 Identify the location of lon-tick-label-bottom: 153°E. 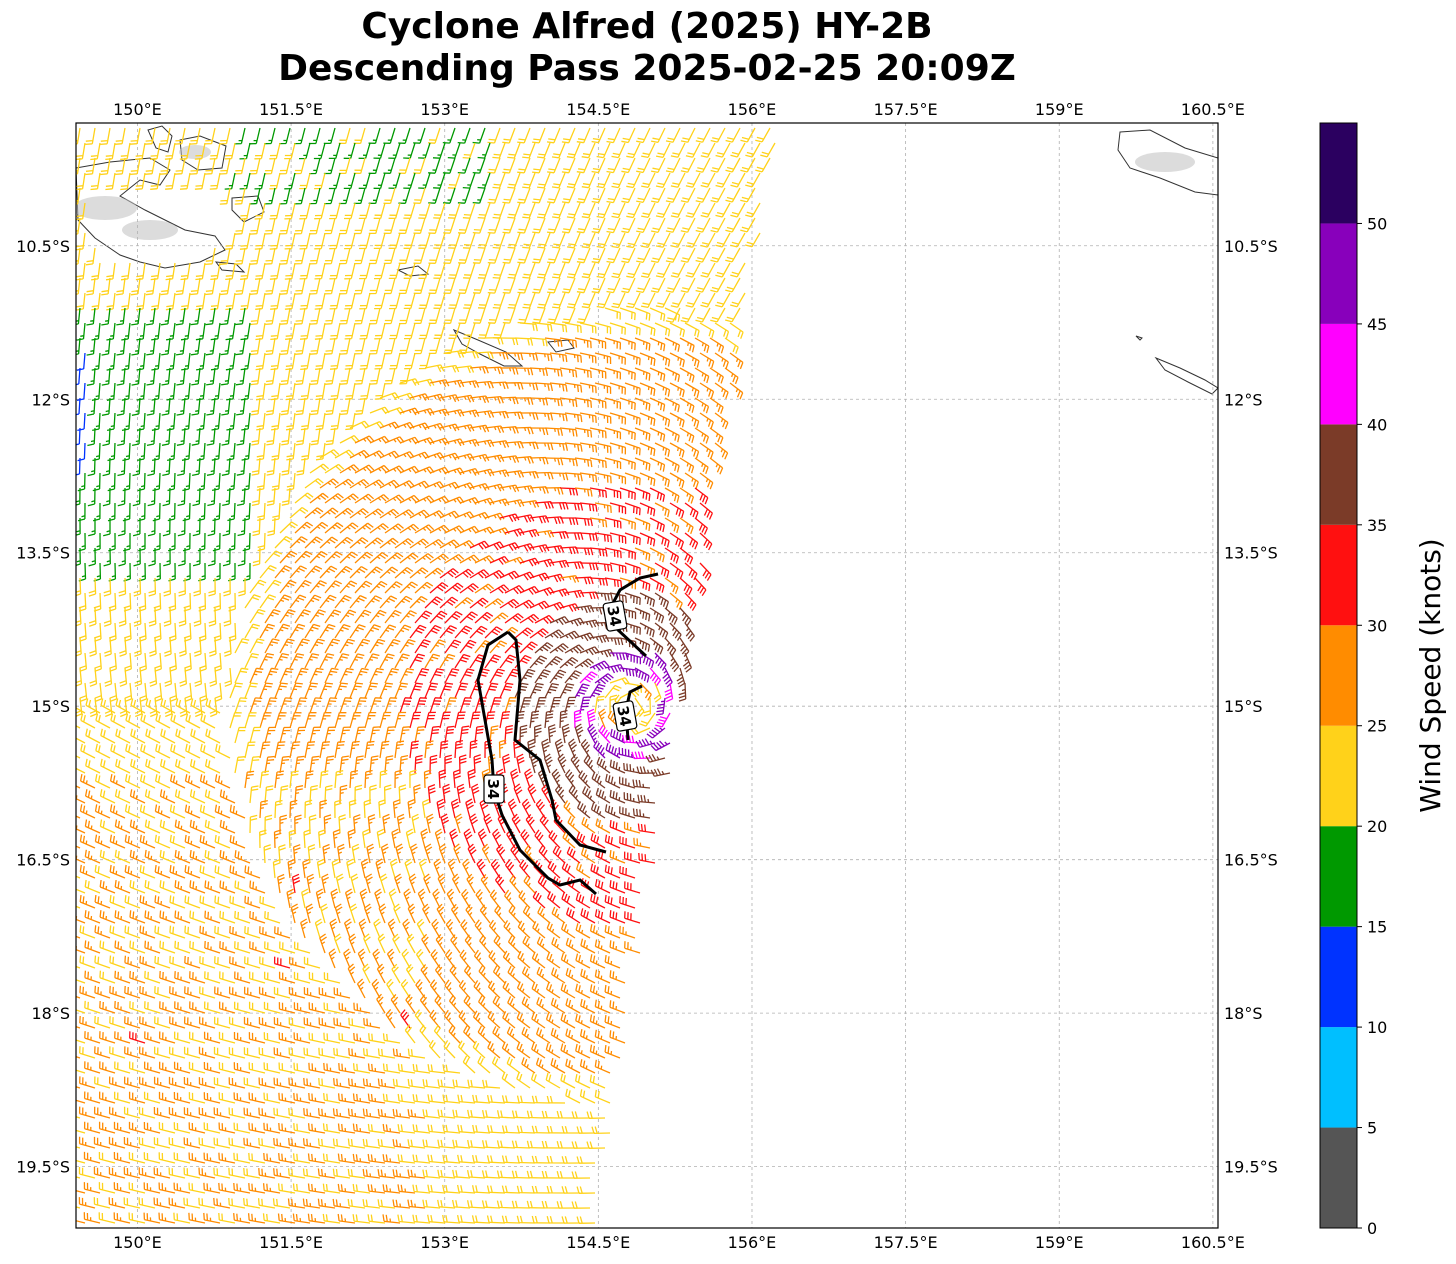
(444, 1242).